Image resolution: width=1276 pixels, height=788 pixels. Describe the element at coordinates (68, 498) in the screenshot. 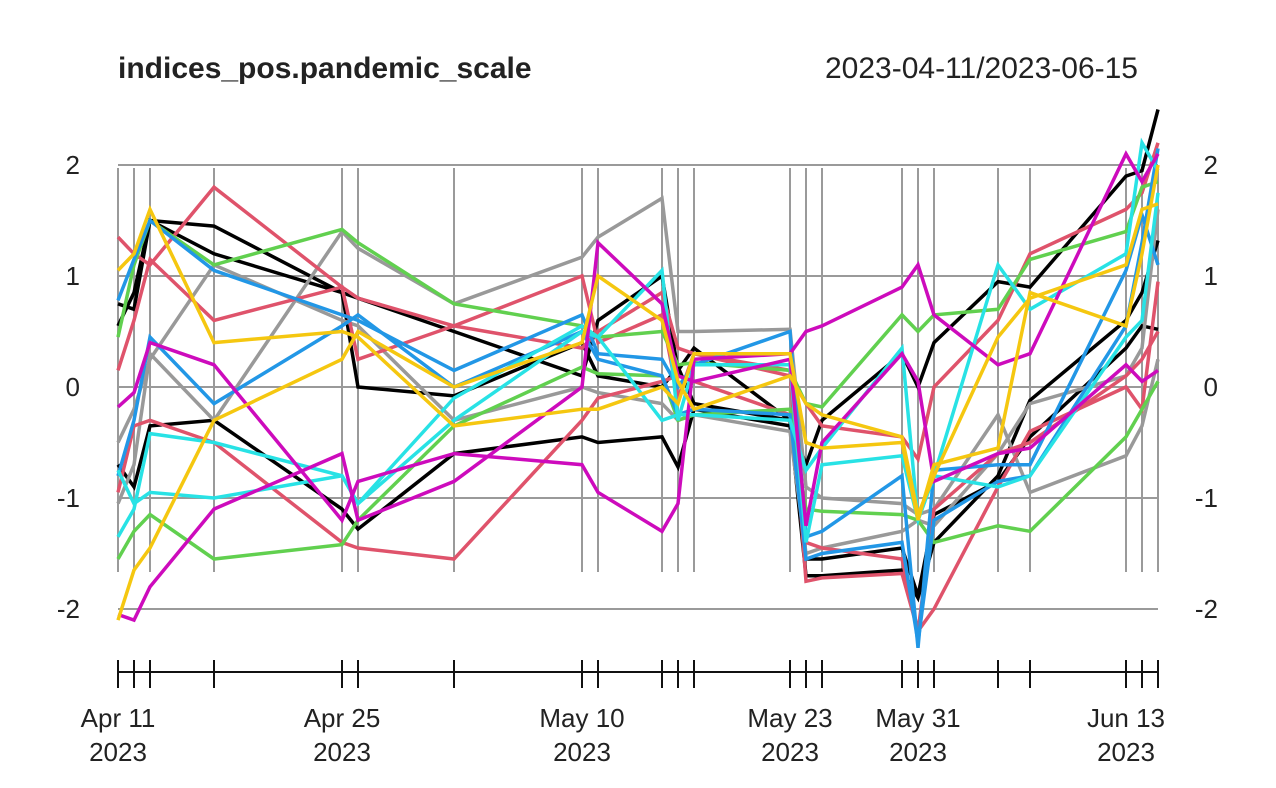

I see `y-tick-label-left: -1` at that location.